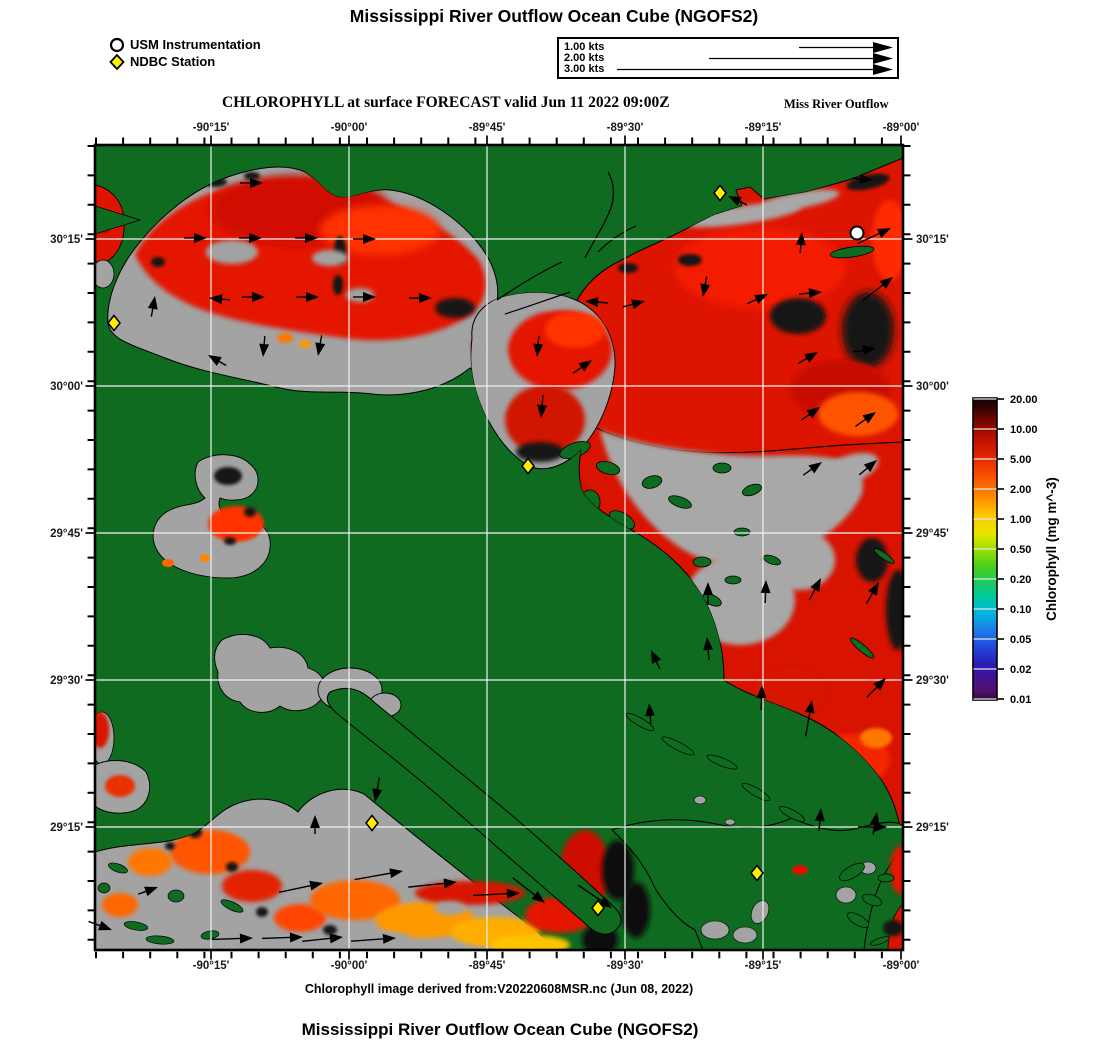 The height and width of the screenshot is (1050, 1100). Describe the element at coordinates (932, 387) in the screenshot. I see `y-axis-label-right: 30°00'` at that location.